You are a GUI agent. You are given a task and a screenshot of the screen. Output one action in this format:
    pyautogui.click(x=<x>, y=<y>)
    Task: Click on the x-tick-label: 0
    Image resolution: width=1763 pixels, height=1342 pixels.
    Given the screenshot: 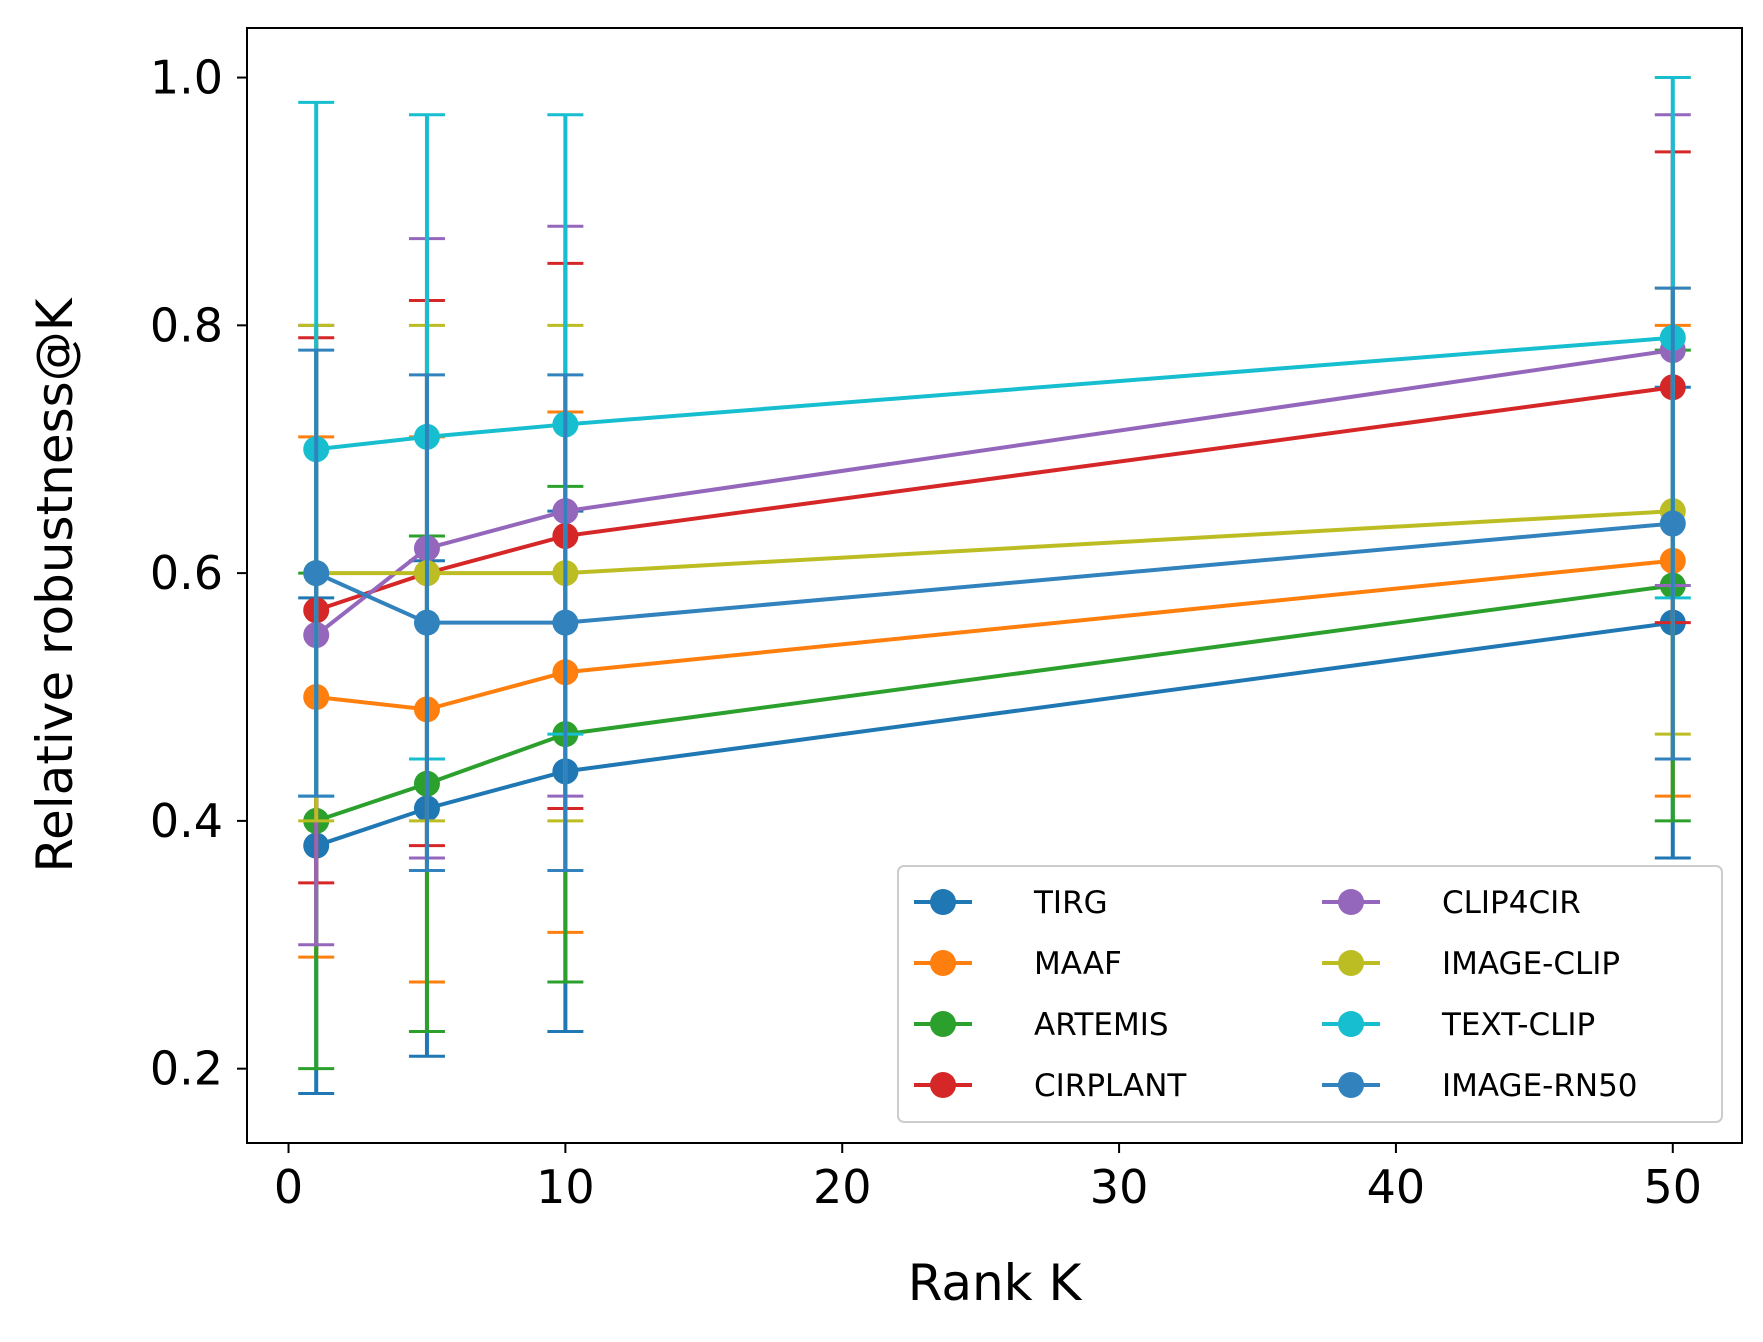 What is the action you would take?
    pyautogui.click(x=288, y=1187)
    